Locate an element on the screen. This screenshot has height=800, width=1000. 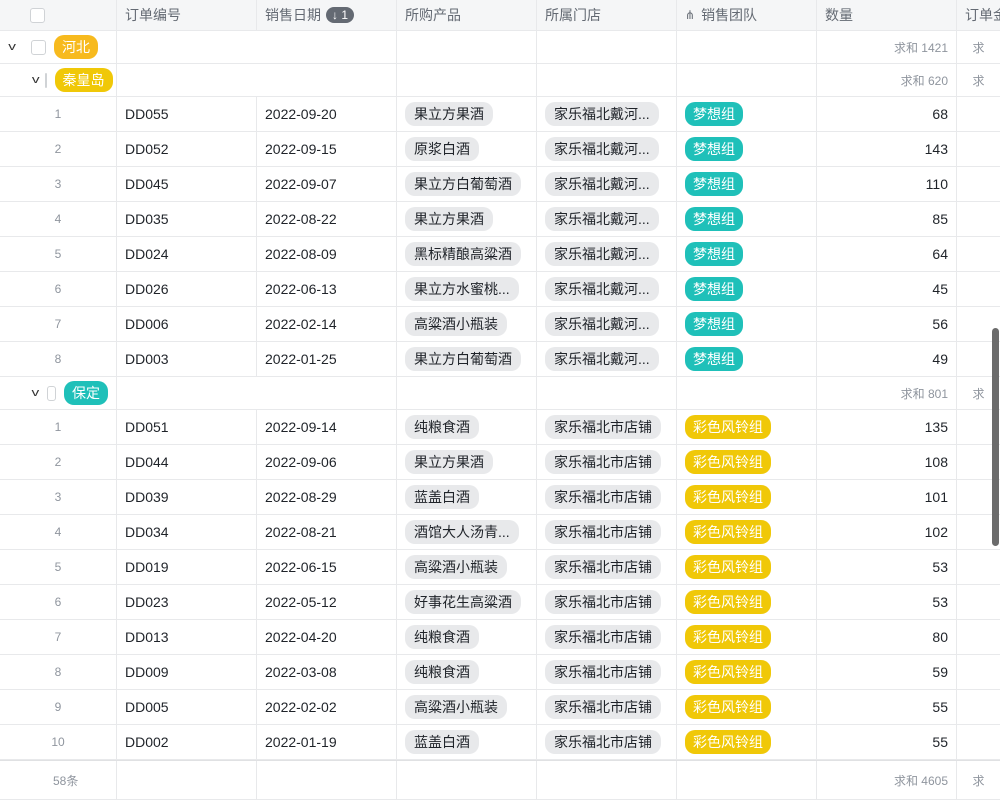
order-id: DD026 is located at coordinates (147, 289).